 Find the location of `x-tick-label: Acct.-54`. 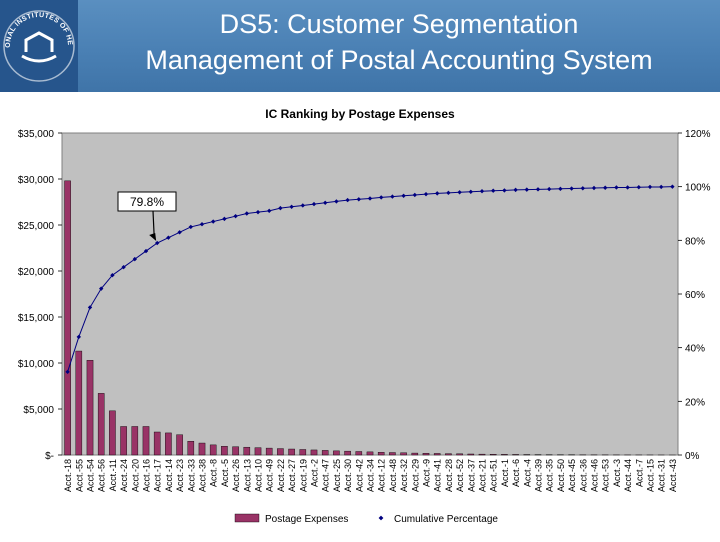

x-tick-label: Acct.-54 is located at coordinates (91, 475).